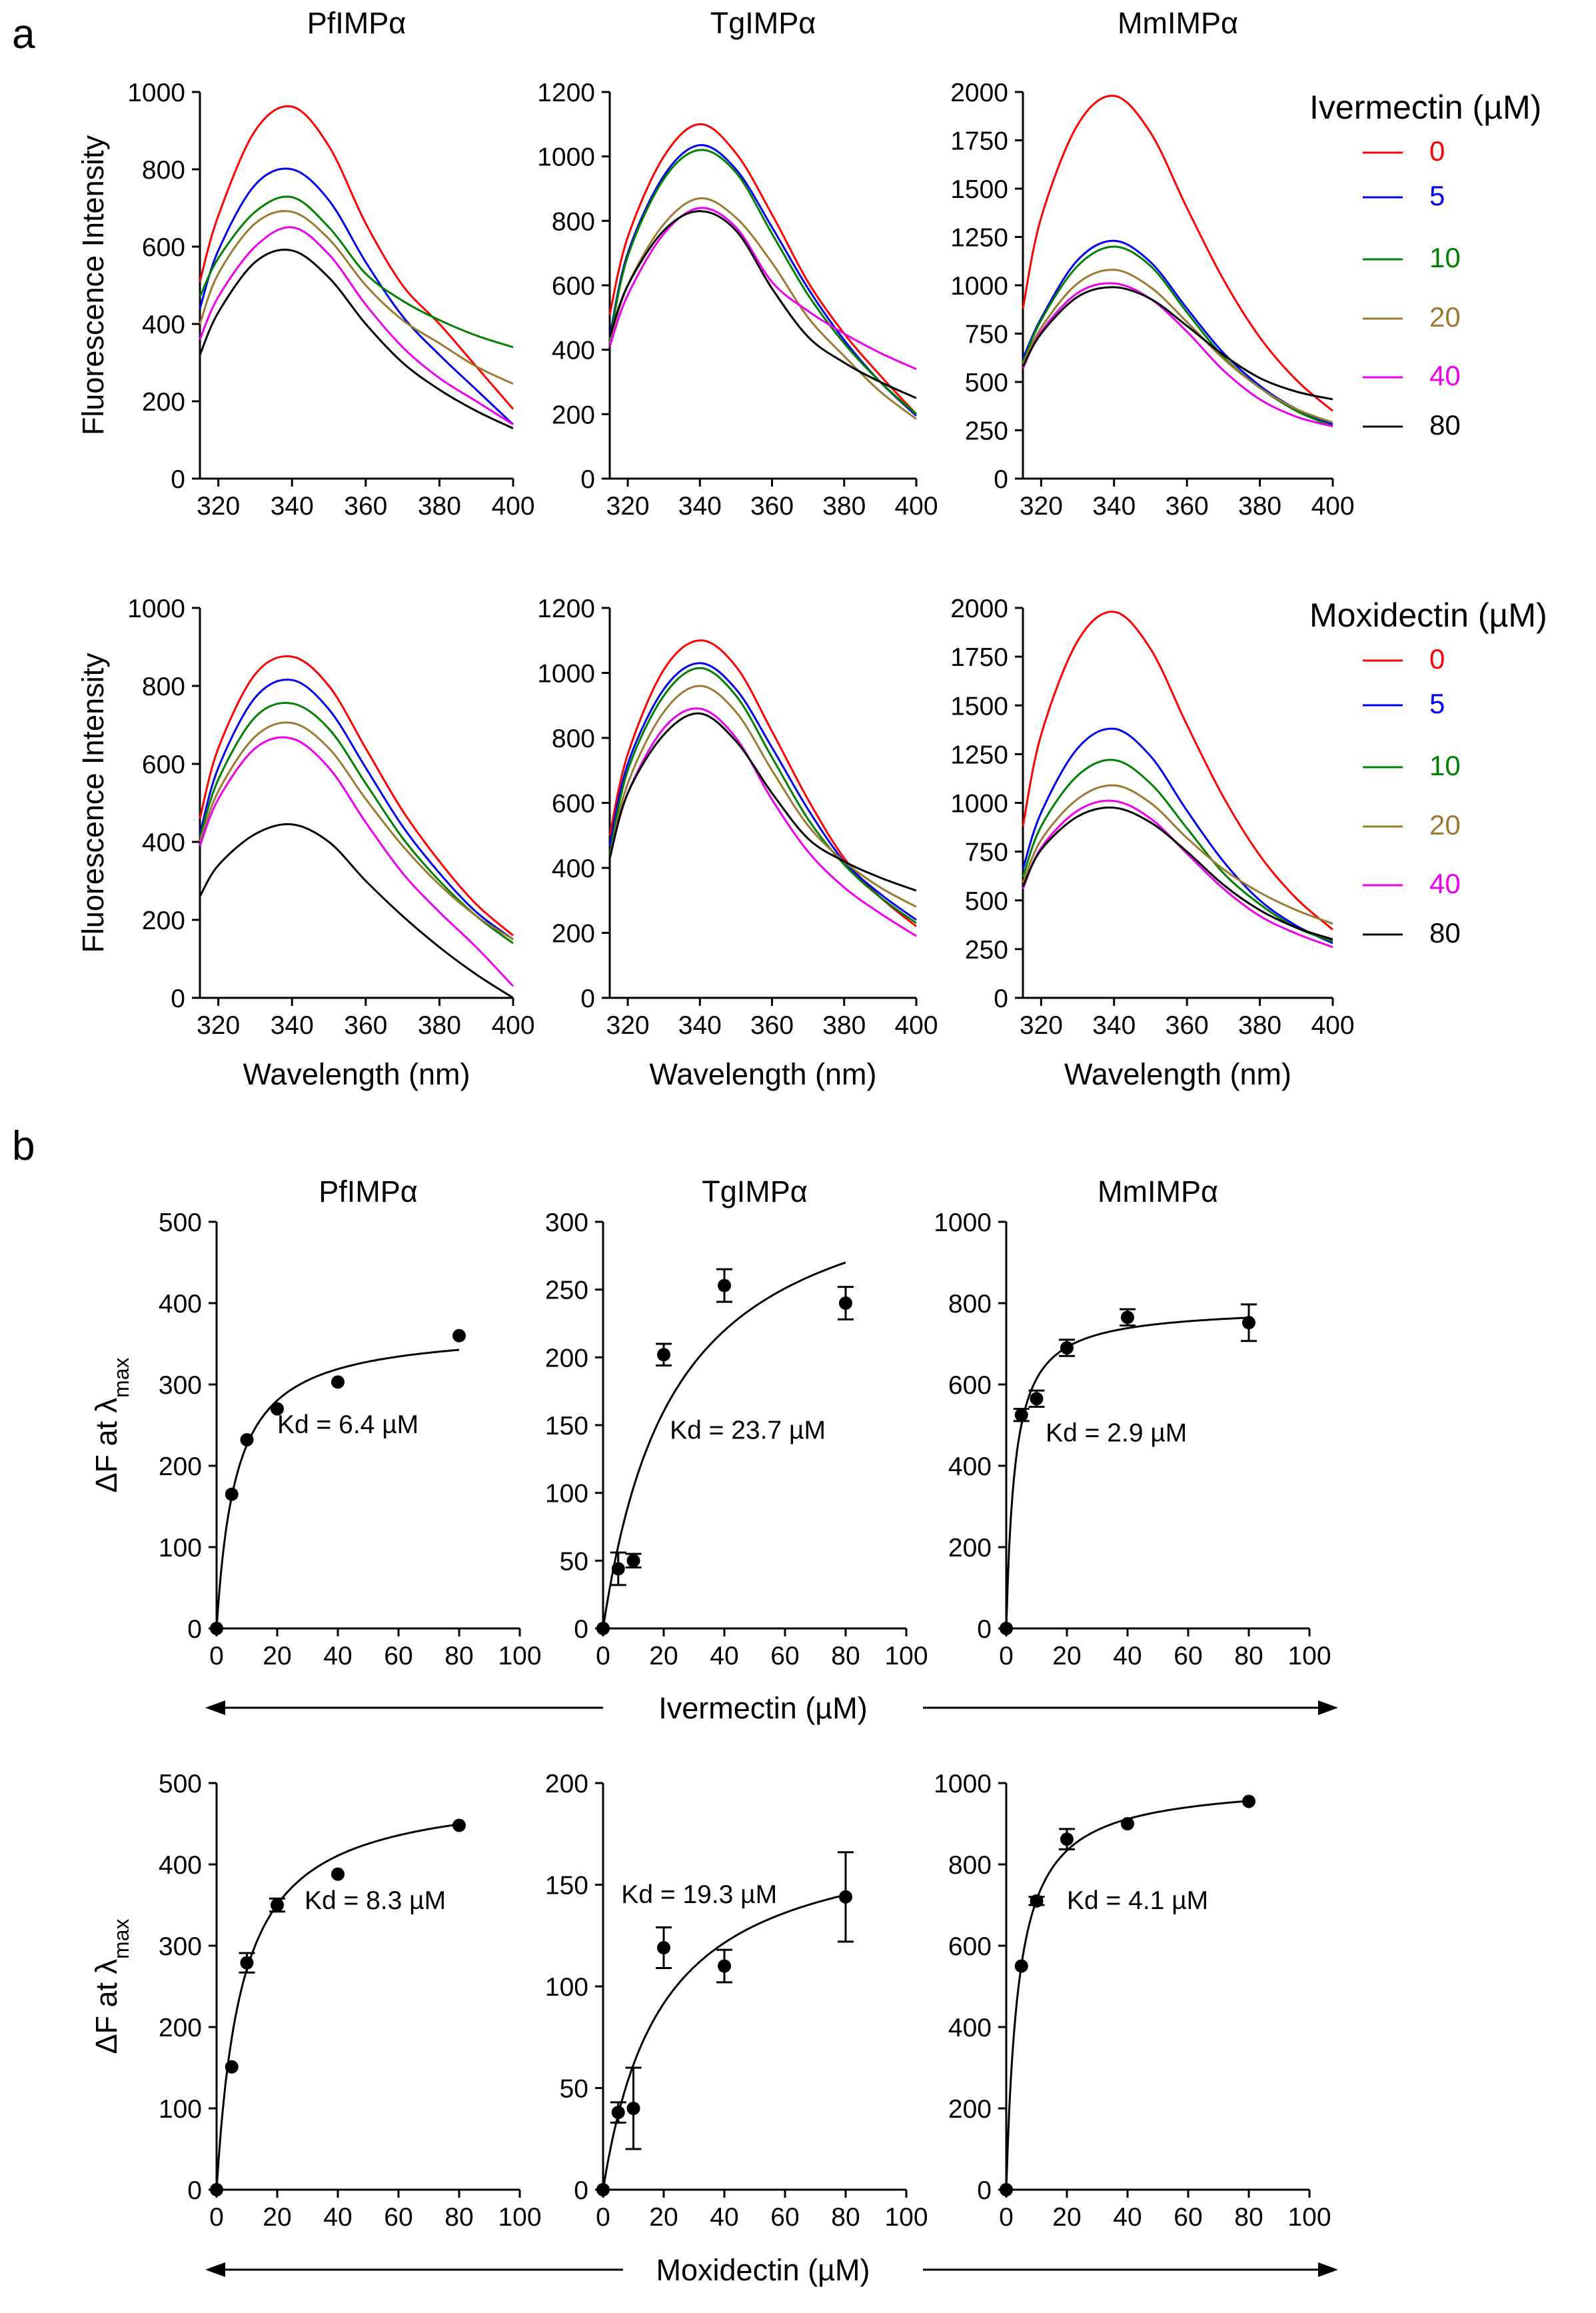 The width and height of the screenshot is (1596, 2313). What do you see at coordinates (574, 1562) in the screenshot?
I see `y-tick-label: 50` at bounding box center [574, 1562].